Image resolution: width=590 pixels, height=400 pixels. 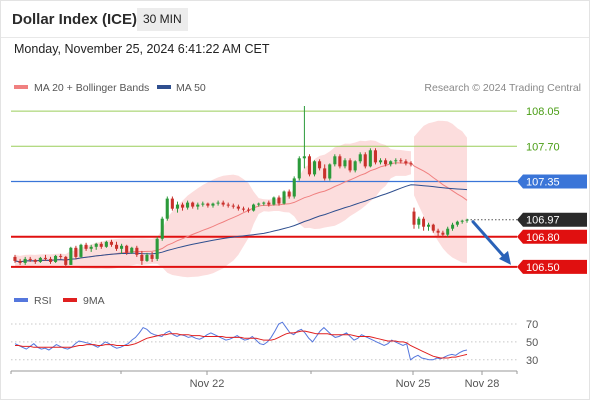 What do you see at coordinates (502, 88) in the screenshot?
I see `credit-label: Research © 2024 Trading Central` at bounding box center [502, 88].